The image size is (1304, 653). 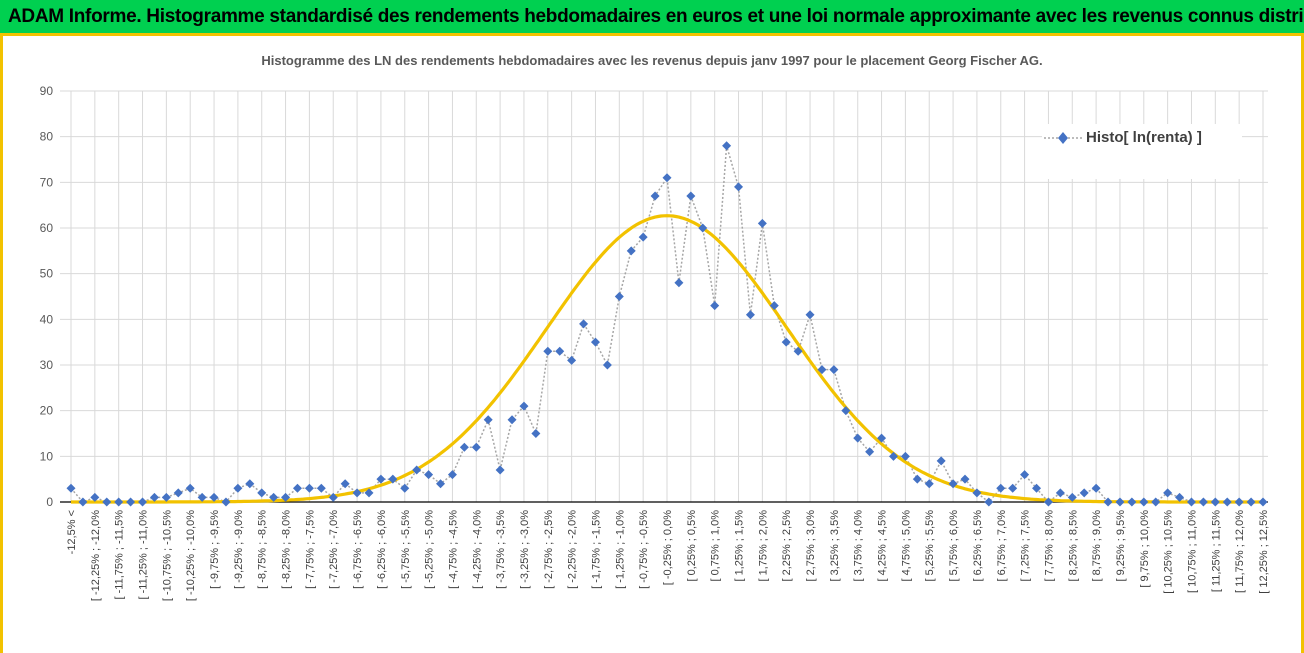 What do you see at coordinates (47, 274) in the screenshot?
I see `y-tick-label: 50` at bounding box center [47, 274].